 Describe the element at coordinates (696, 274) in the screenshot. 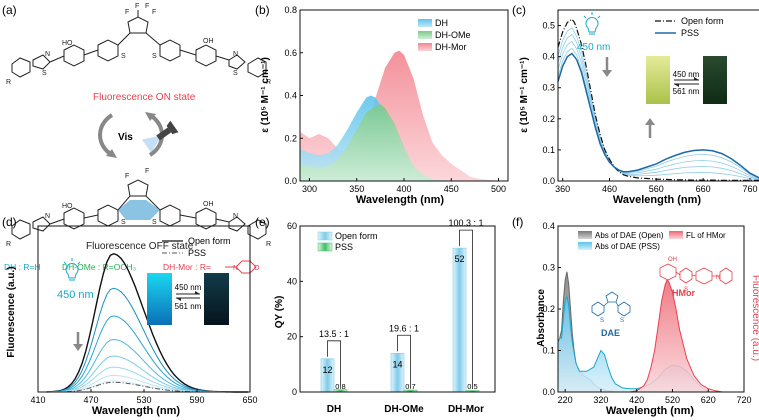

I see `molecule-hmor` at that location.